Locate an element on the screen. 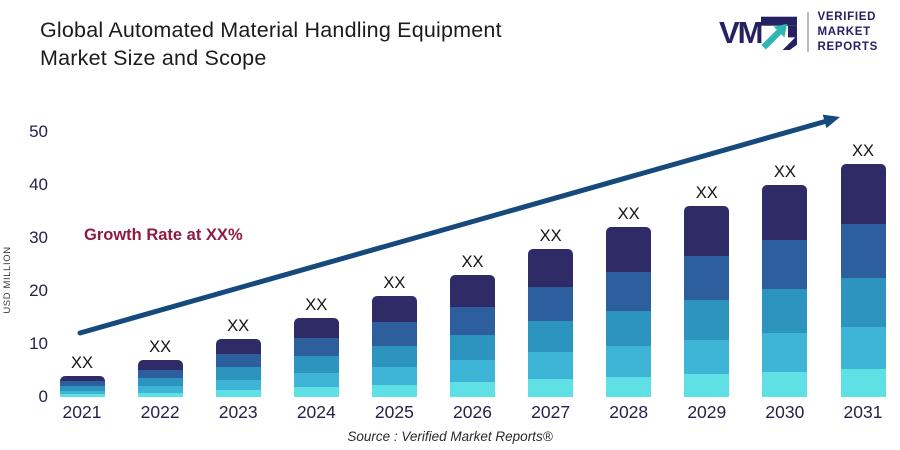  stacked-bar-2023 is located at coordinates (238, 367).